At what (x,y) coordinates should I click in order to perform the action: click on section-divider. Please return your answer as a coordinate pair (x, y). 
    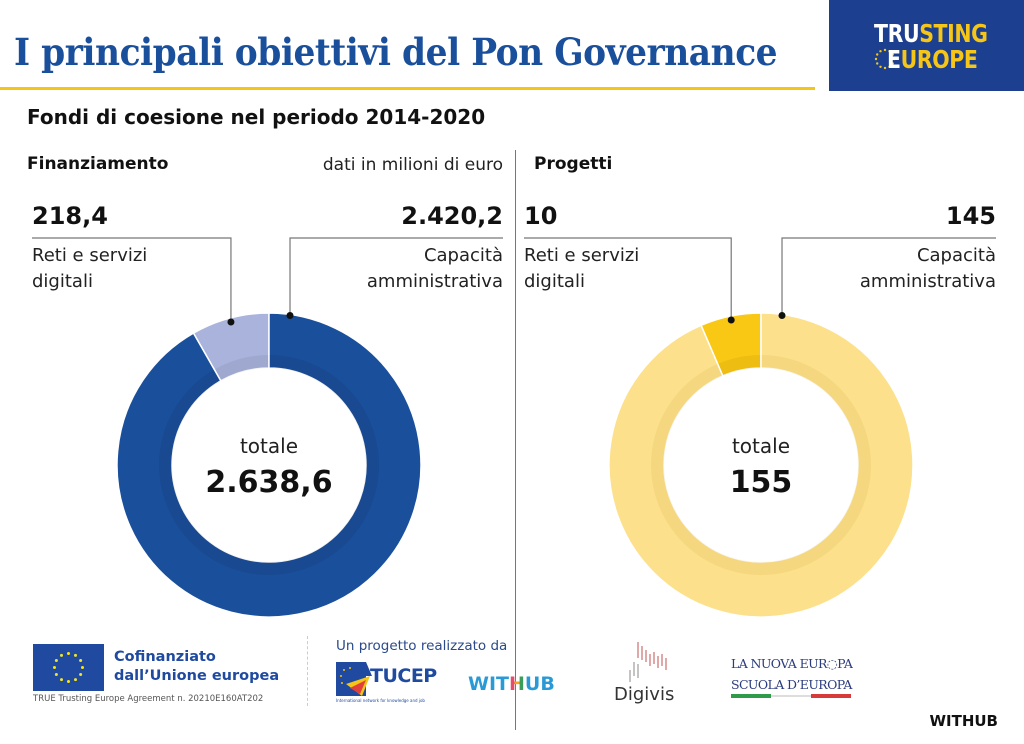
    Looking at the image, I should click on (515, 440).